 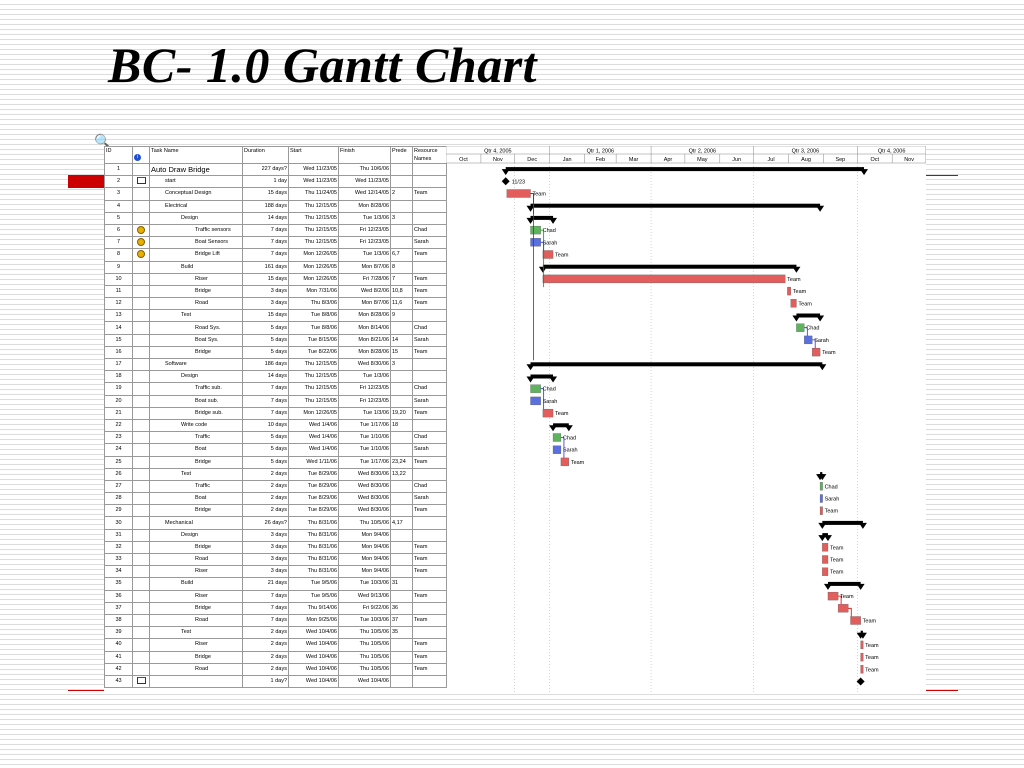 I want to click on row-id: 29, so click(x=118, y=511).